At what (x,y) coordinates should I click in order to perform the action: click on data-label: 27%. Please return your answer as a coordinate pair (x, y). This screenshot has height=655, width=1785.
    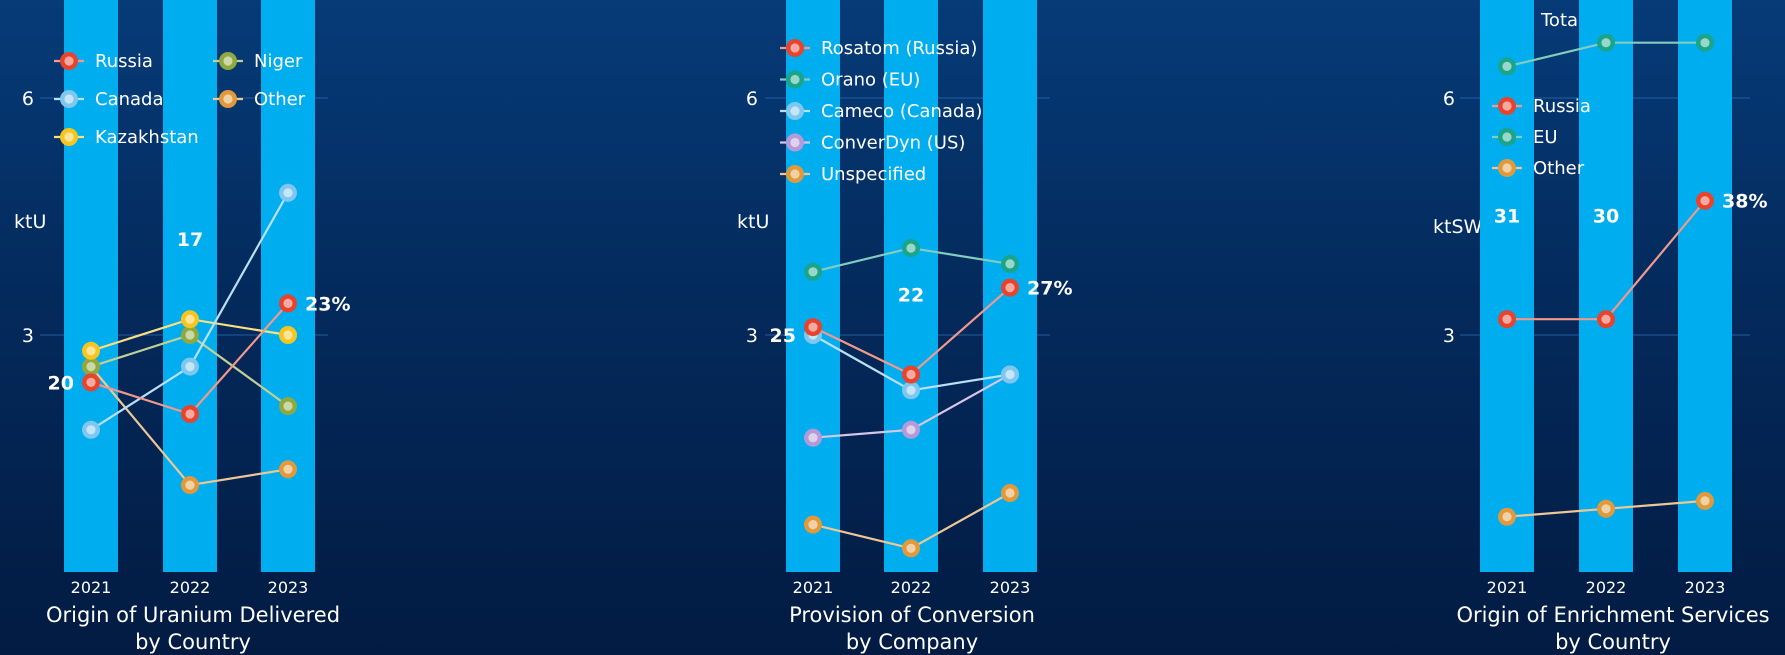
    Looking at the image, I should click on (1049, 289).